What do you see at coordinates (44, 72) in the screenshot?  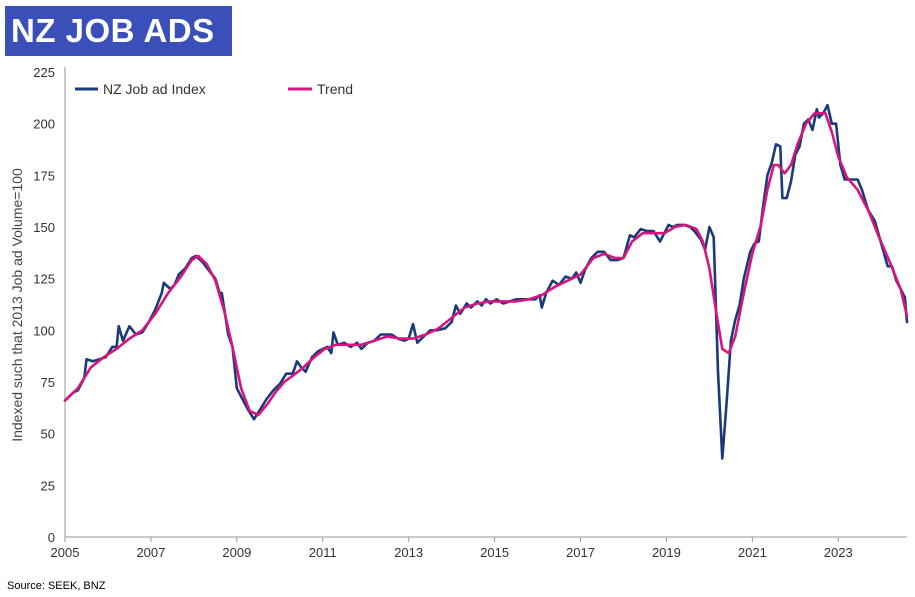 I see `y-tick-label: 225` at bounding box center [44, 72].